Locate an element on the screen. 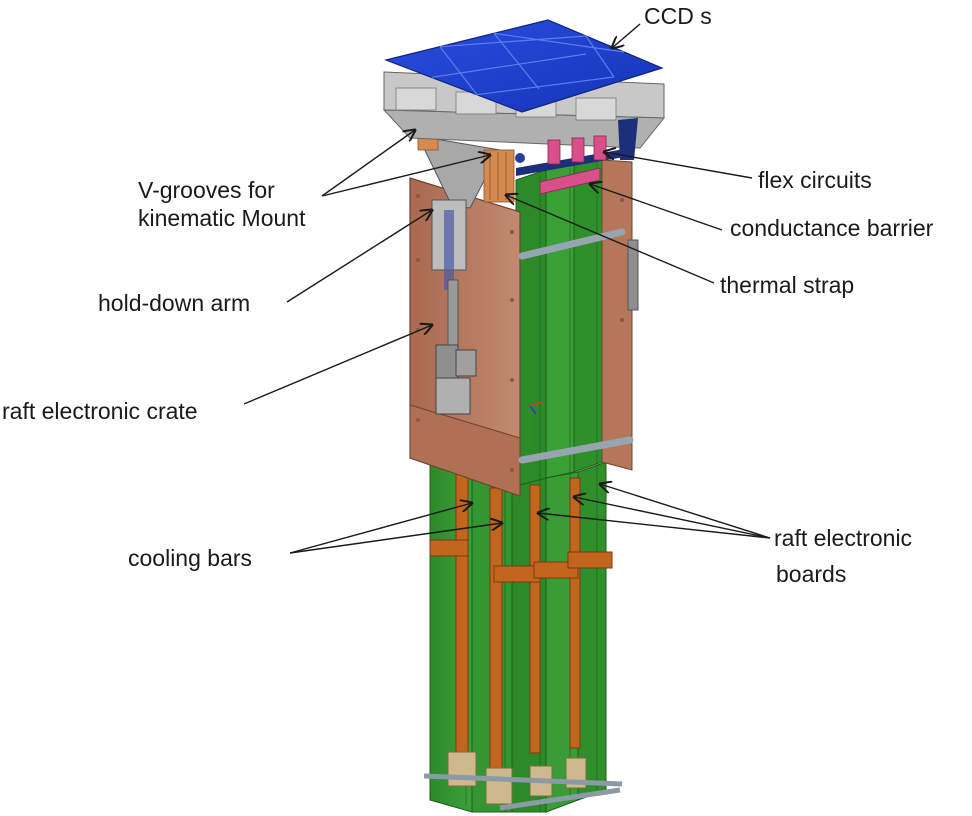  label-boards-line2: boards is located at coordinates (811, 574).